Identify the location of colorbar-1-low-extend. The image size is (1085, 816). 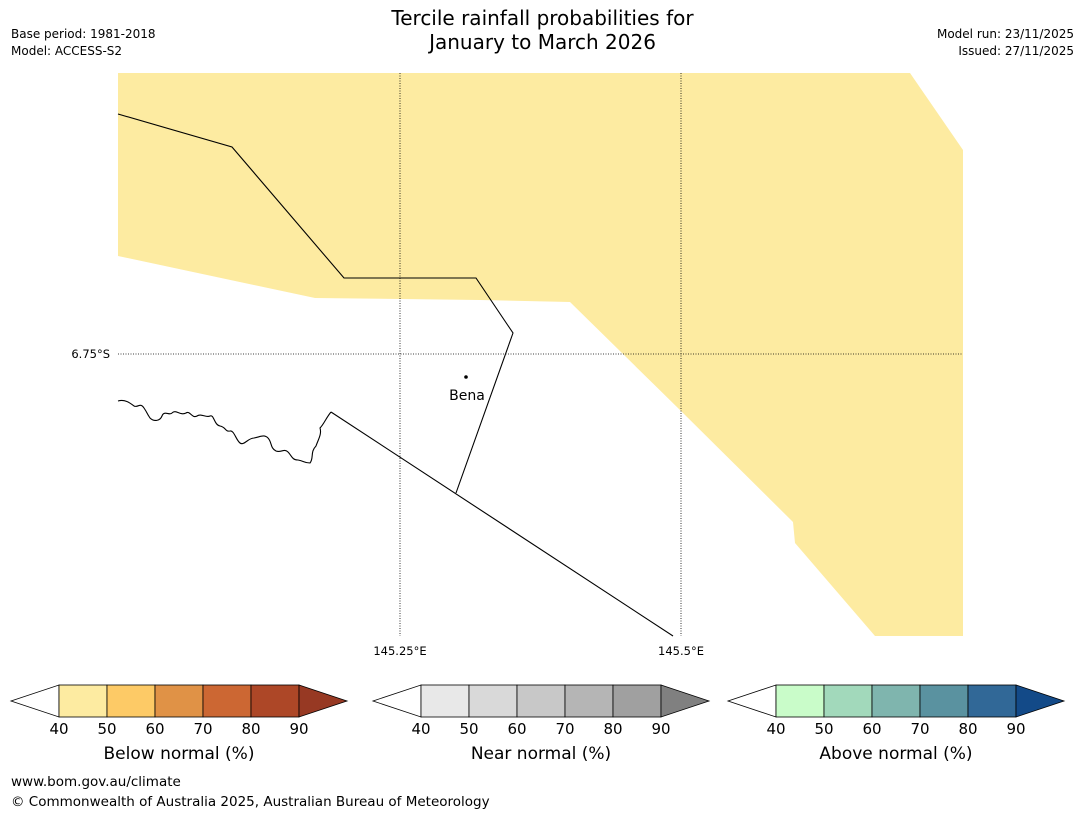
(396, 701).